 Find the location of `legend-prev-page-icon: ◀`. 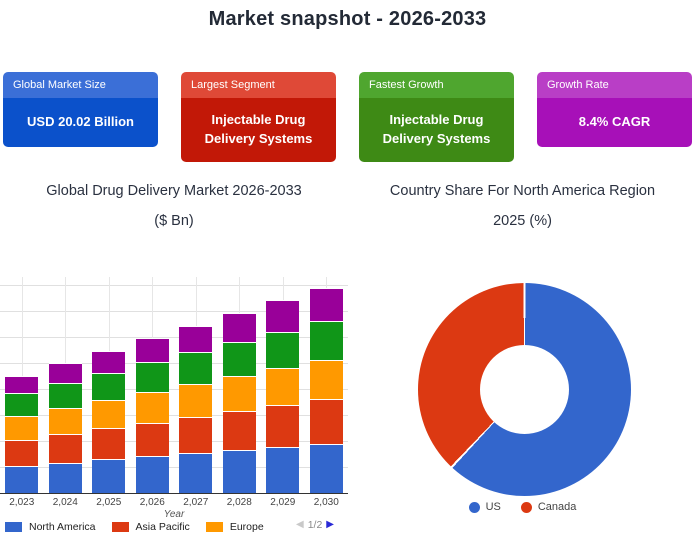

legend-prev-page-icon: ◀ is located at coordinates (299, 524).